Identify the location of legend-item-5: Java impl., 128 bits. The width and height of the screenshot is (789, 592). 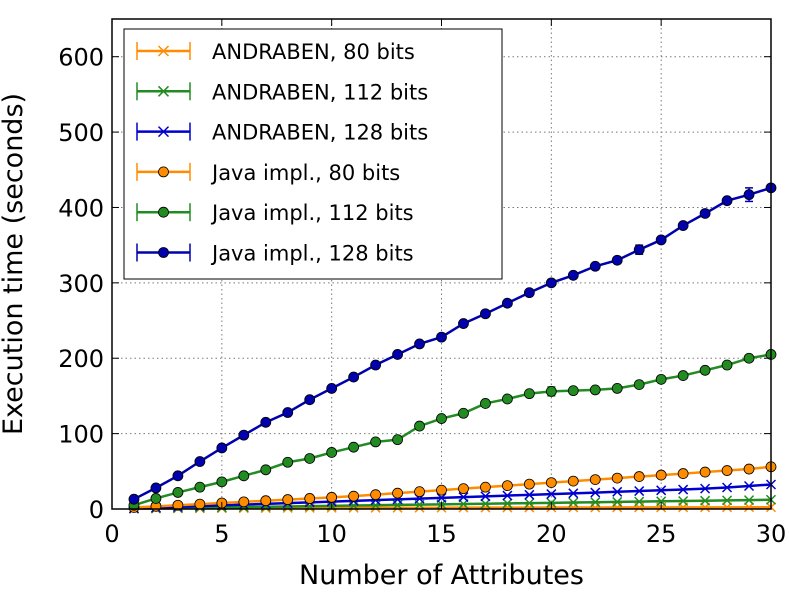
(275, 254).